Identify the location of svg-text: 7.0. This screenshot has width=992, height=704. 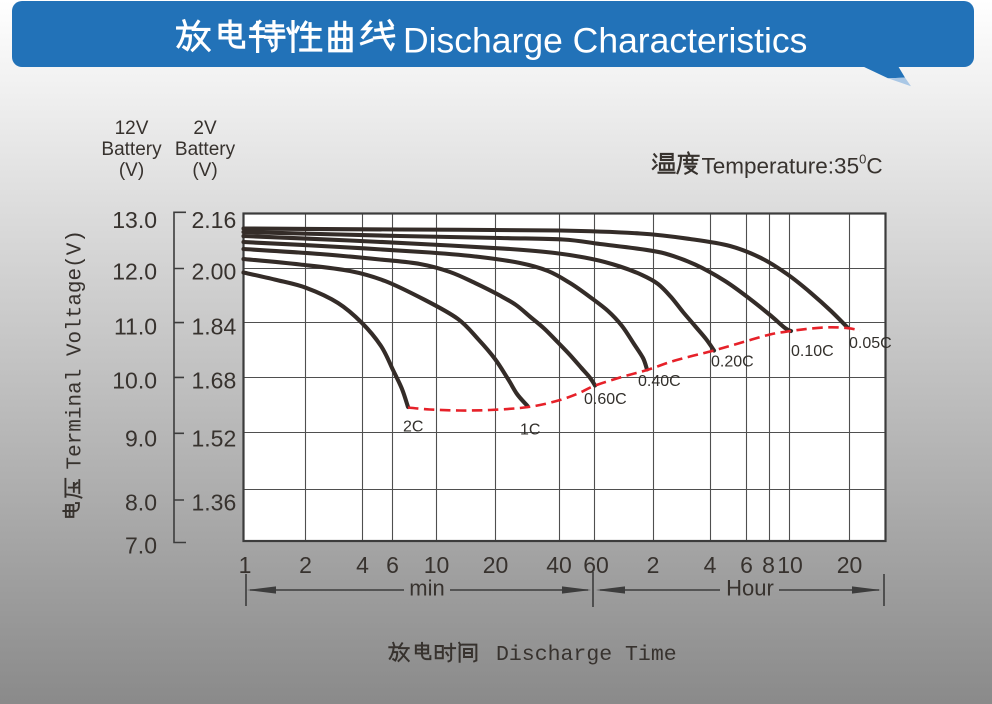
(141, 546).